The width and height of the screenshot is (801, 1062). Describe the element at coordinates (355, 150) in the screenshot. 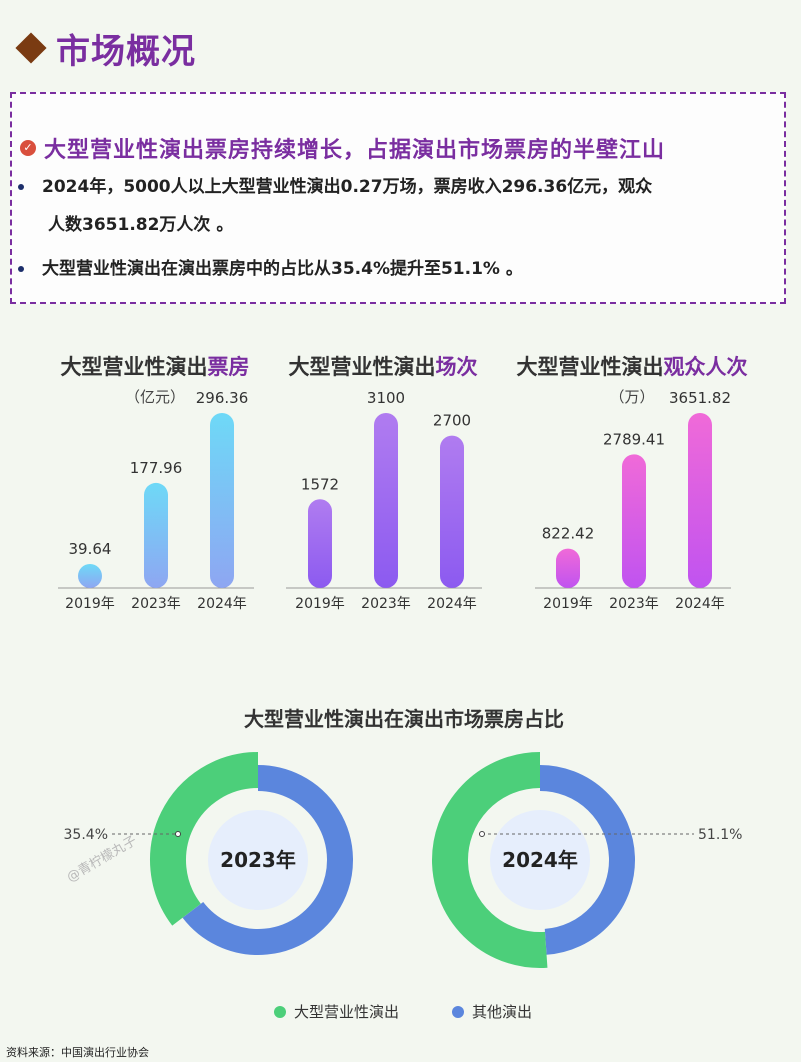

I see `headline-text: 大型营业性演出票房持续增长，占据演出市场票房的半壁江山` at that location.